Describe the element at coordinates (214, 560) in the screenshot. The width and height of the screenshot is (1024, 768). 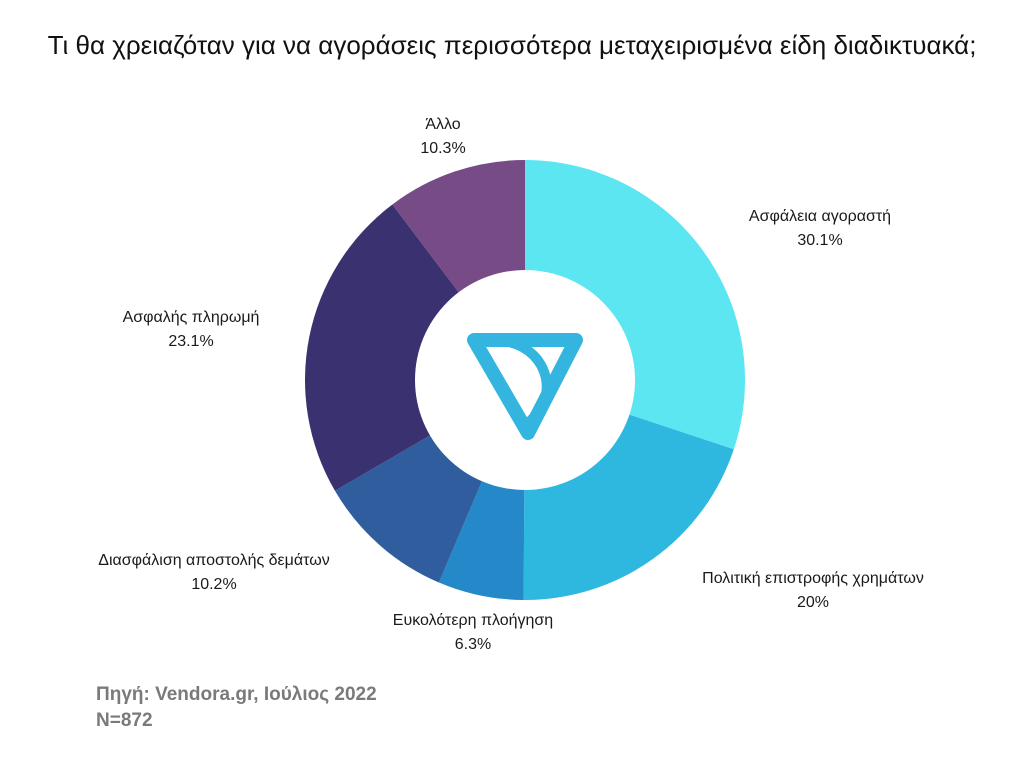
I see `slice-label-name: Διασφάλιση αποστολής δεμάτων` at that location.